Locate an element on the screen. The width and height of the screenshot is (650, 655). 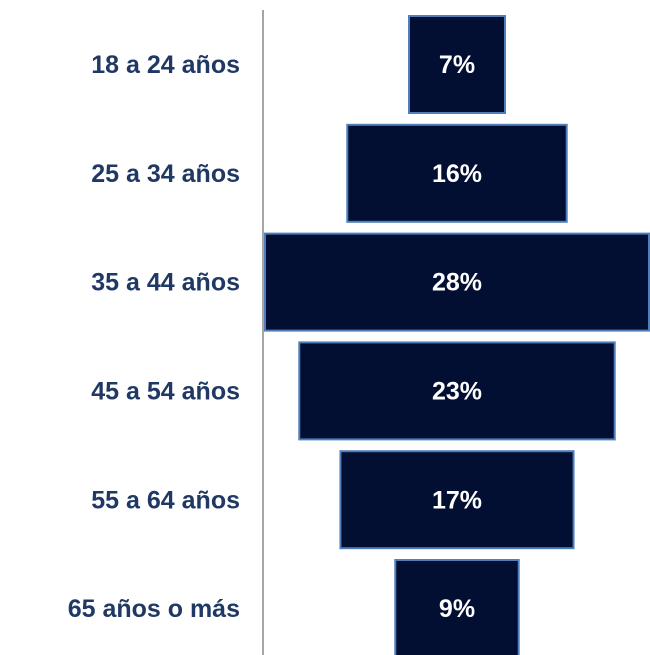
value-label: 7% is located at coordinates (457, 65).